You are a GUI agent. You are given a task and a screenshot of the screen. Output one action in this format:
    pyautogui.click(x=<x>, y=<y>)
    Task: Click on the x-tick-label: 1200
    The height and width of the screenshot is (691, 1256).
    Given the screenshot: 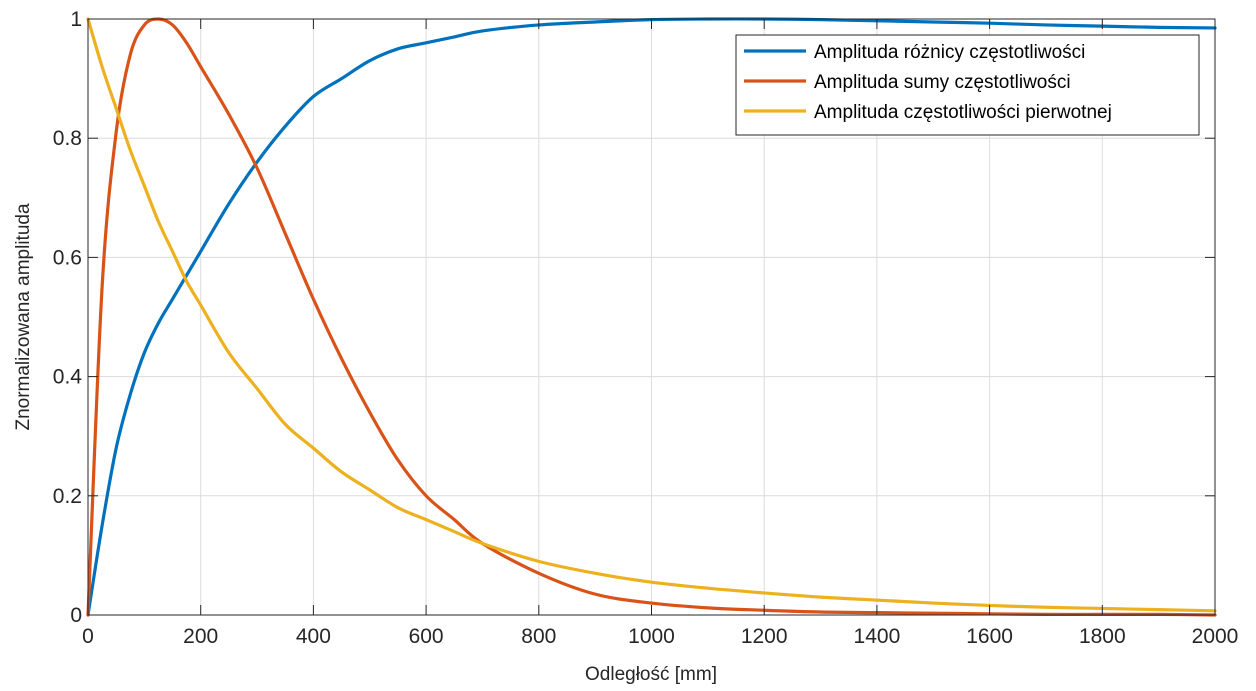 What is the action you would take?
    pyautogui.click(x=764, y=636)
    